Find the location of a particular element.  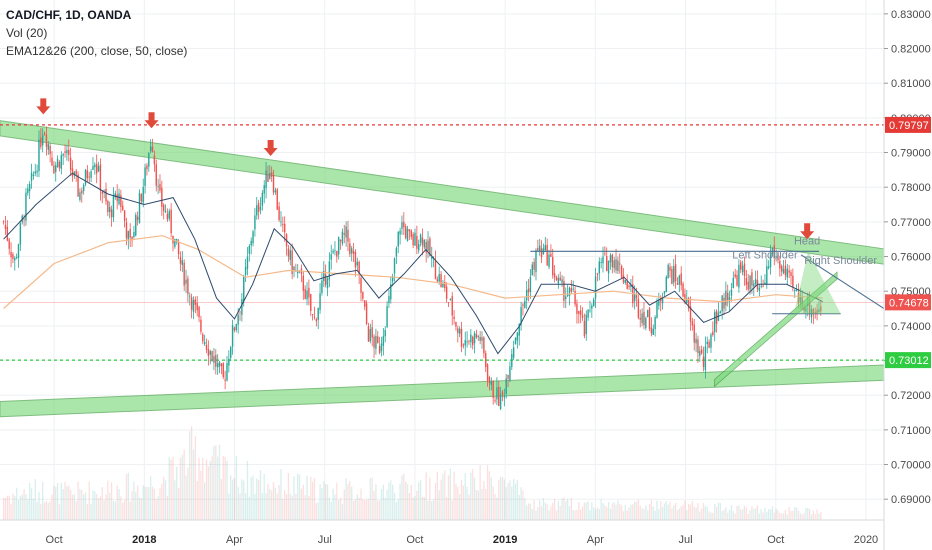

symbol-line: CAD/CHF, 1D, OANDA is located at coordinates (69, 15).